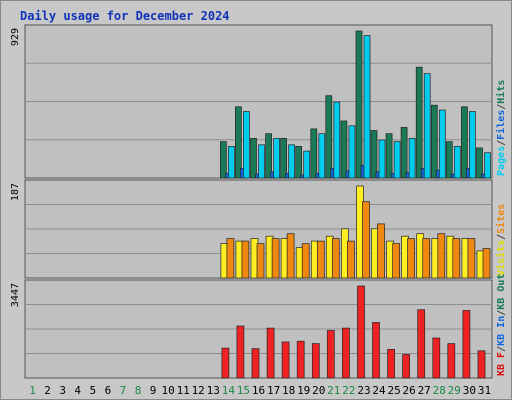  What do you see at coordinates (47, 390) in the screenshot?
I see `x-tick-label-day-2: 2` at bounding box center [47, 390].